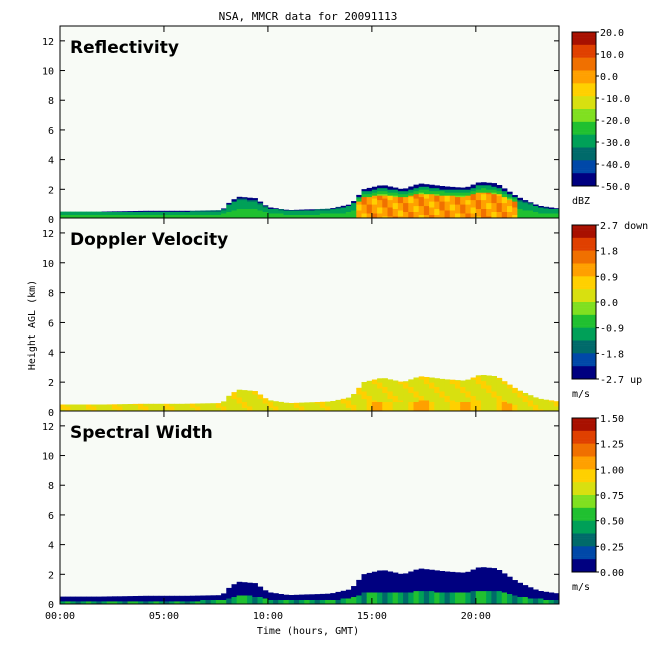  Describe the element at coordinates (310, 586) in the screenshot. I see `heatmap-cells` at that location.